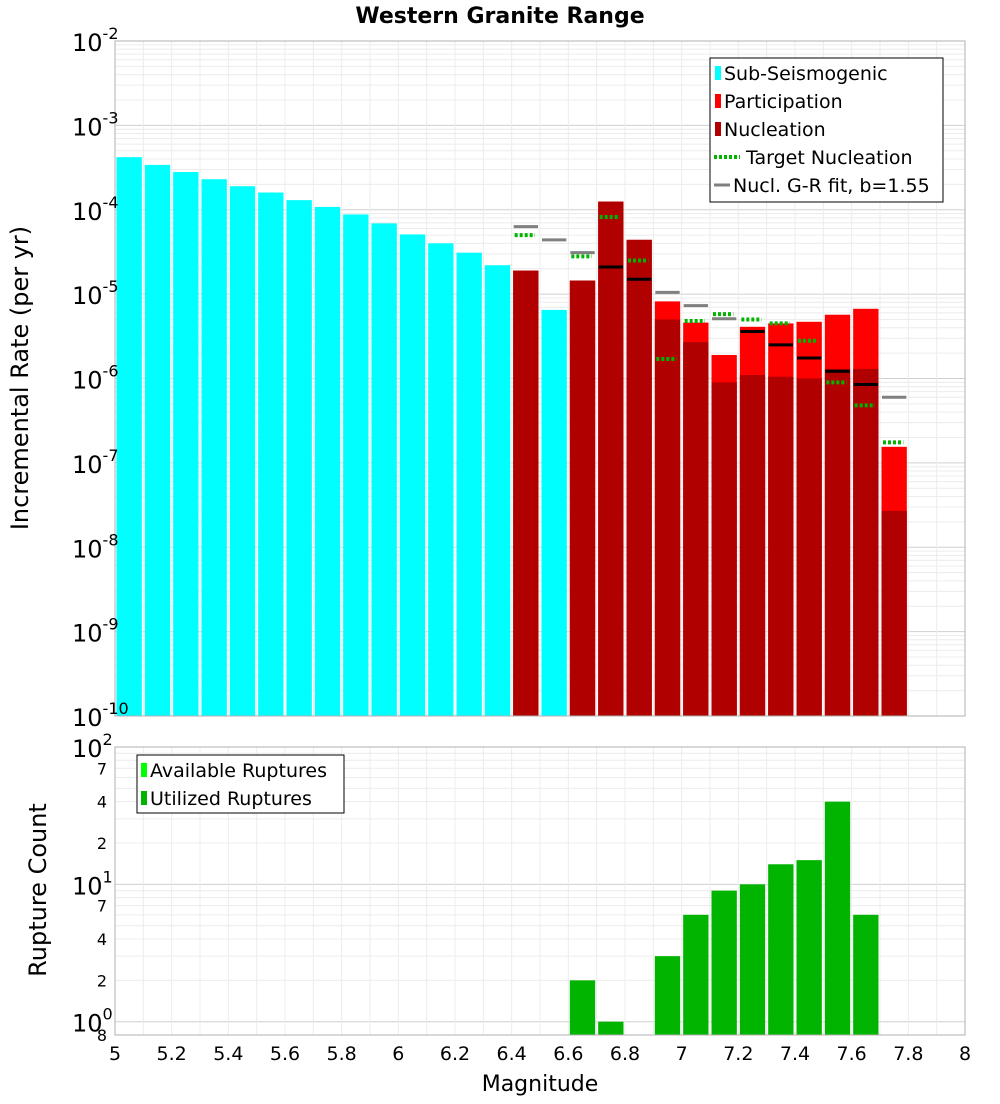  I want to click on x-tick-label: 5, so click(115, 1054).